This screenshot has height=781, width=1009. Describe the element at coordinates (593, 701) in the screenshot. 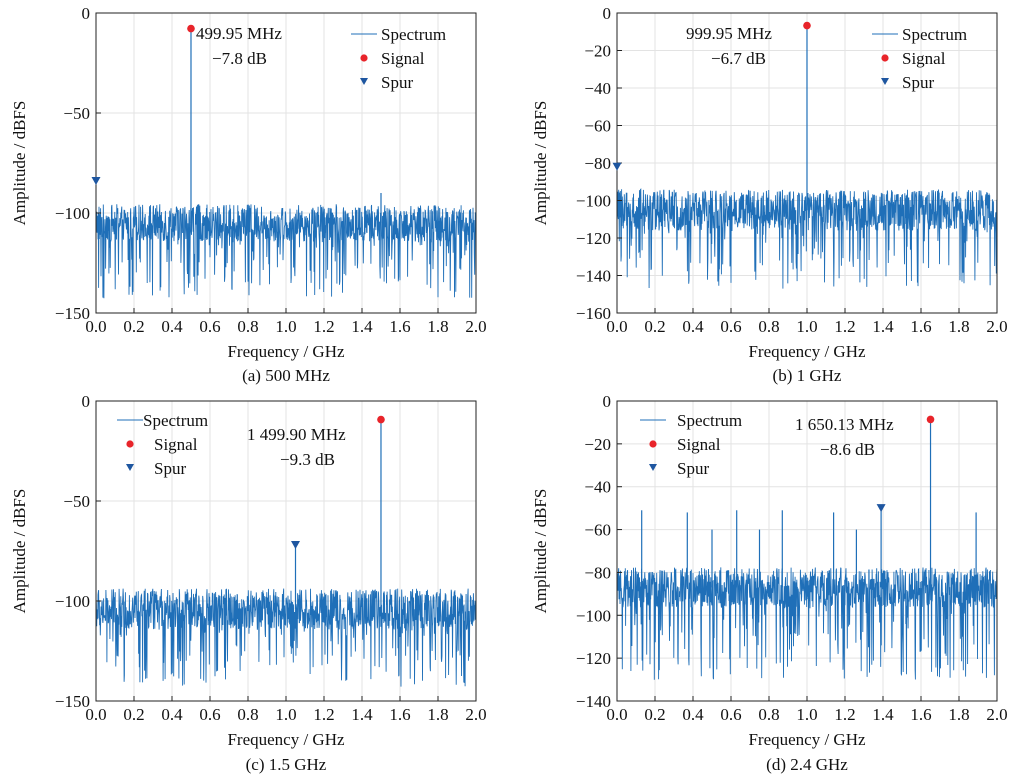

I see `y-tick-label: −140` at that location.